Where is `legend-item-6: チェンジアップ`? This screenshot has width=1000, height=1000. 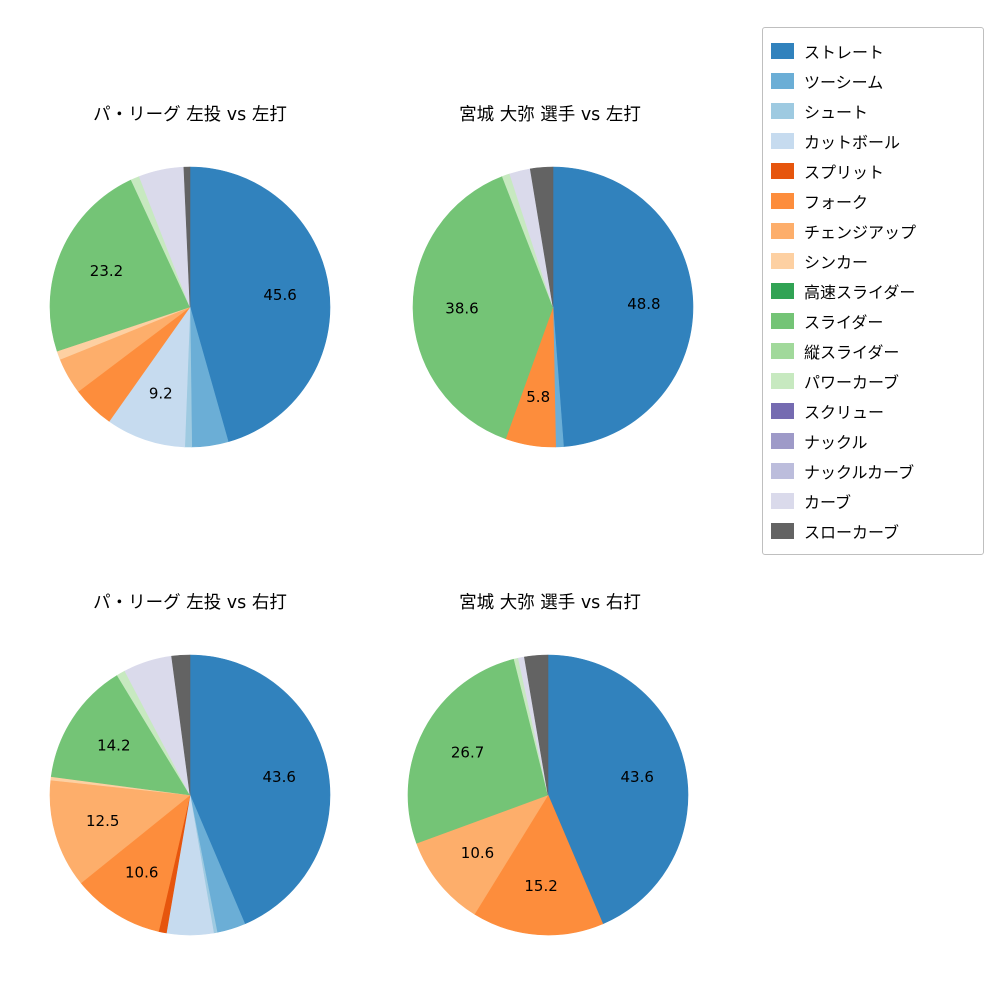
legend-item-6: チェンジアップ is located at coordinates (873, 231).